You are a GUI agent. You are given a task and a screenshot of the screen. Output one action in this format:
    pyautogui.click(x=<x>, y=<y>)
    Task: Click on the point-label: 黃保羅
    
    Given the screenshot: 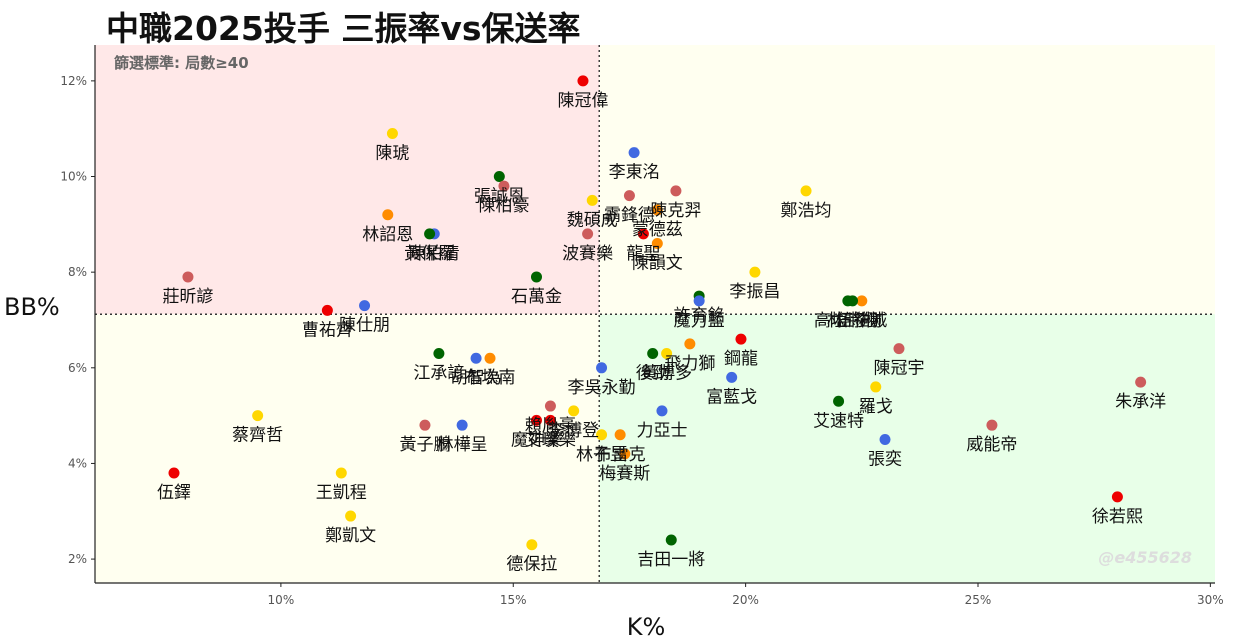 What is the action you would take?
    pyautogui.click(x=429, y=254)
    